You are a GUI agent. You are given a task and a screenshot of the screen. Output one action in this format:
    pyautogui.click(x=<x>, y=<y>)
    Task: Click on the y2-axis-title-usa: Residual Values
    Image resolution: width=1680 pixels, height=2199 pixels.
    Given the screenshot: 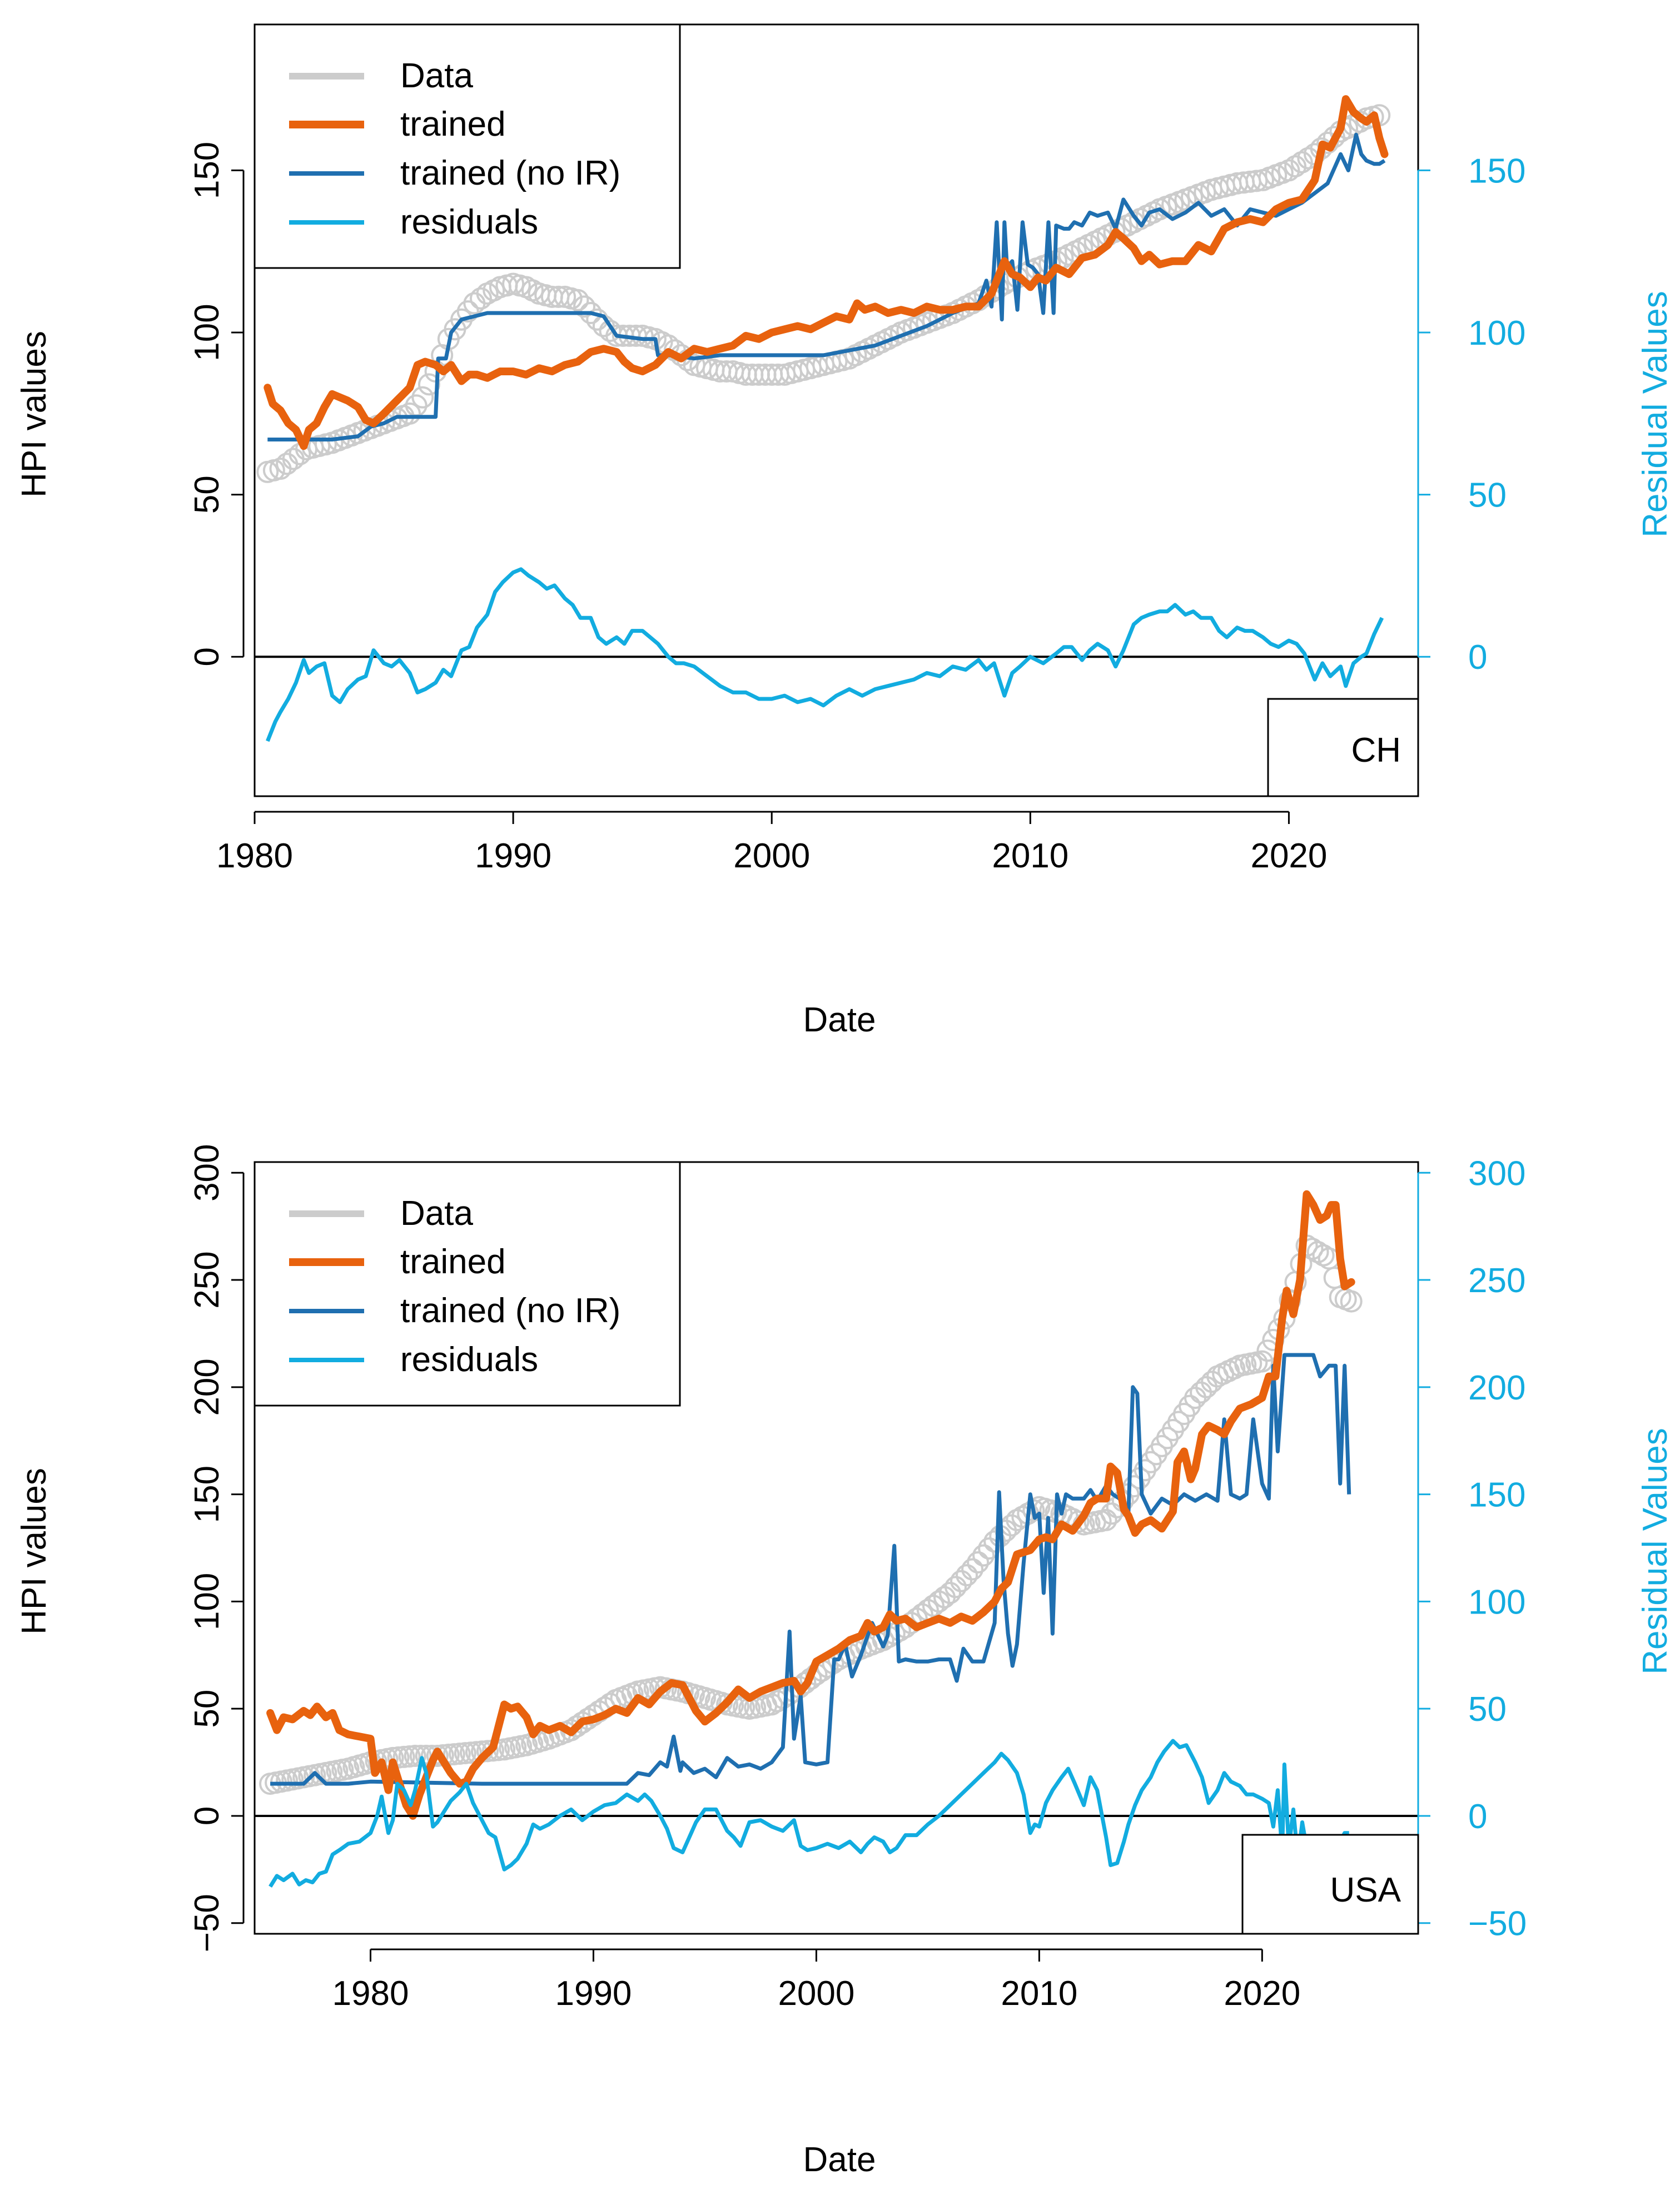 What is the action you would take?
    pyautogui.click(x=1655, y=1551)
    